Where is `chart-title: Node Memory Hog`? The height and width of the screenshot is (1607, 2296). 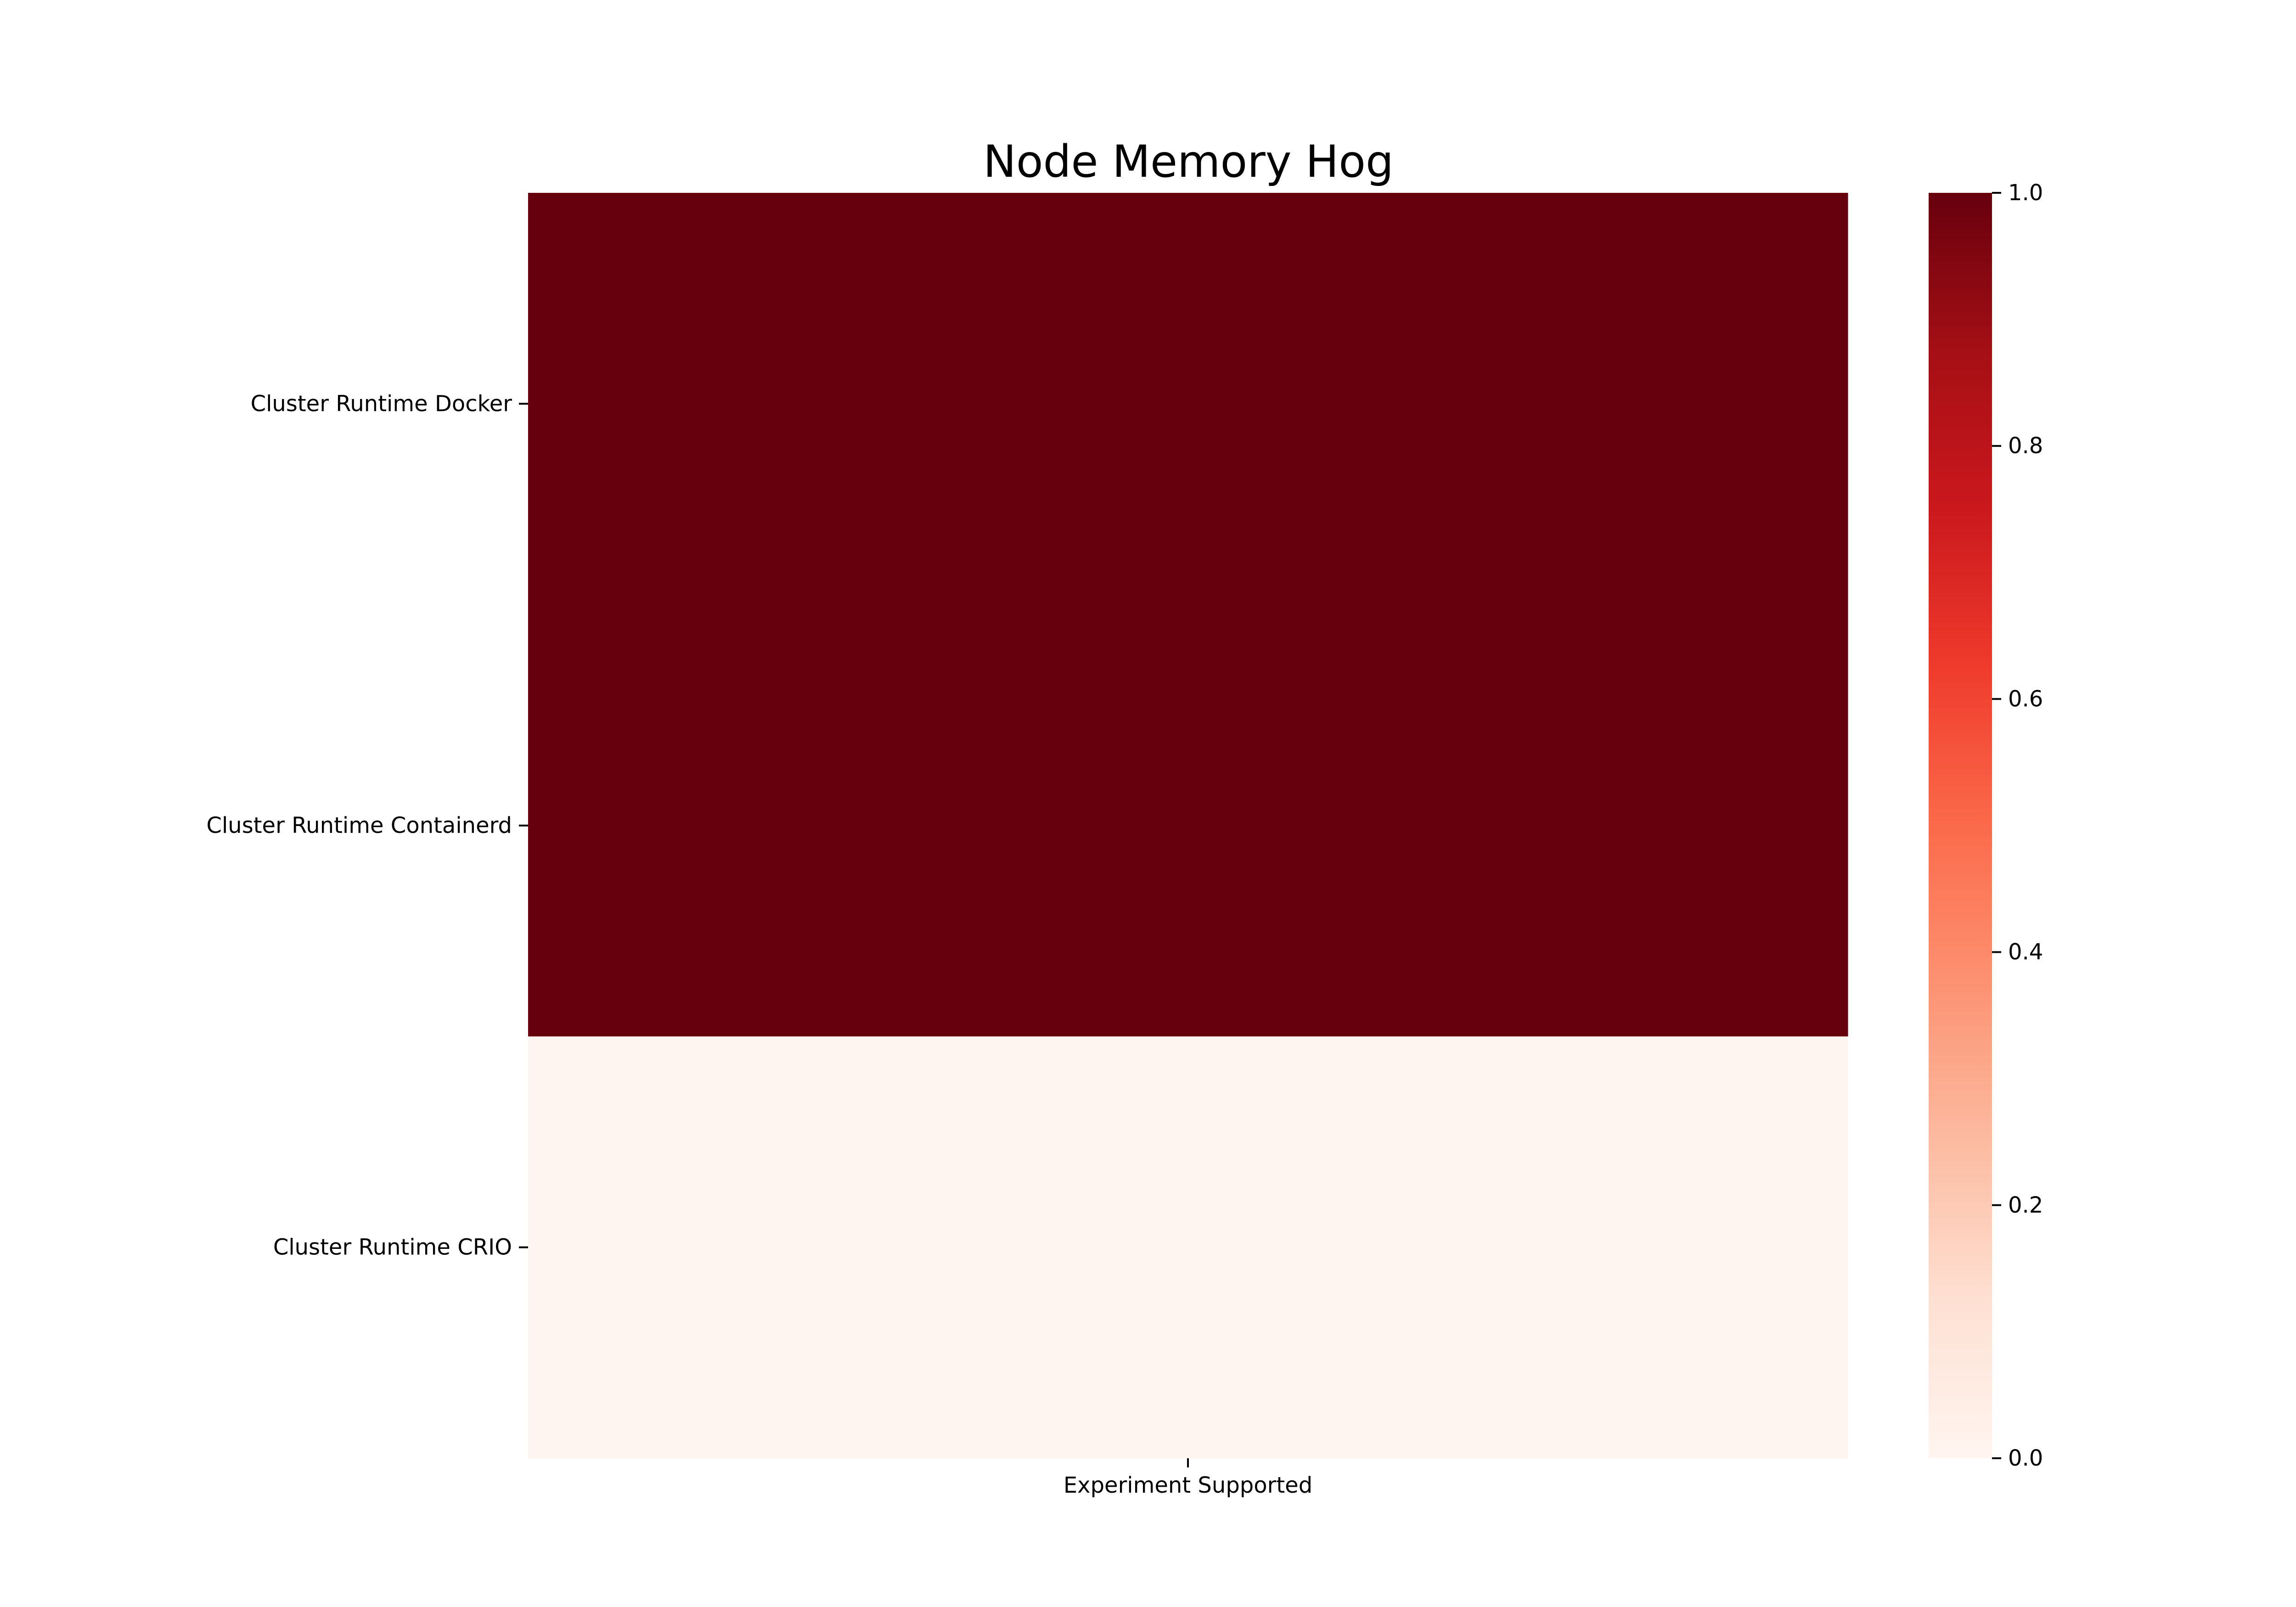
chart-title: Node Memory Hog is located at coordinates (1188, 161).